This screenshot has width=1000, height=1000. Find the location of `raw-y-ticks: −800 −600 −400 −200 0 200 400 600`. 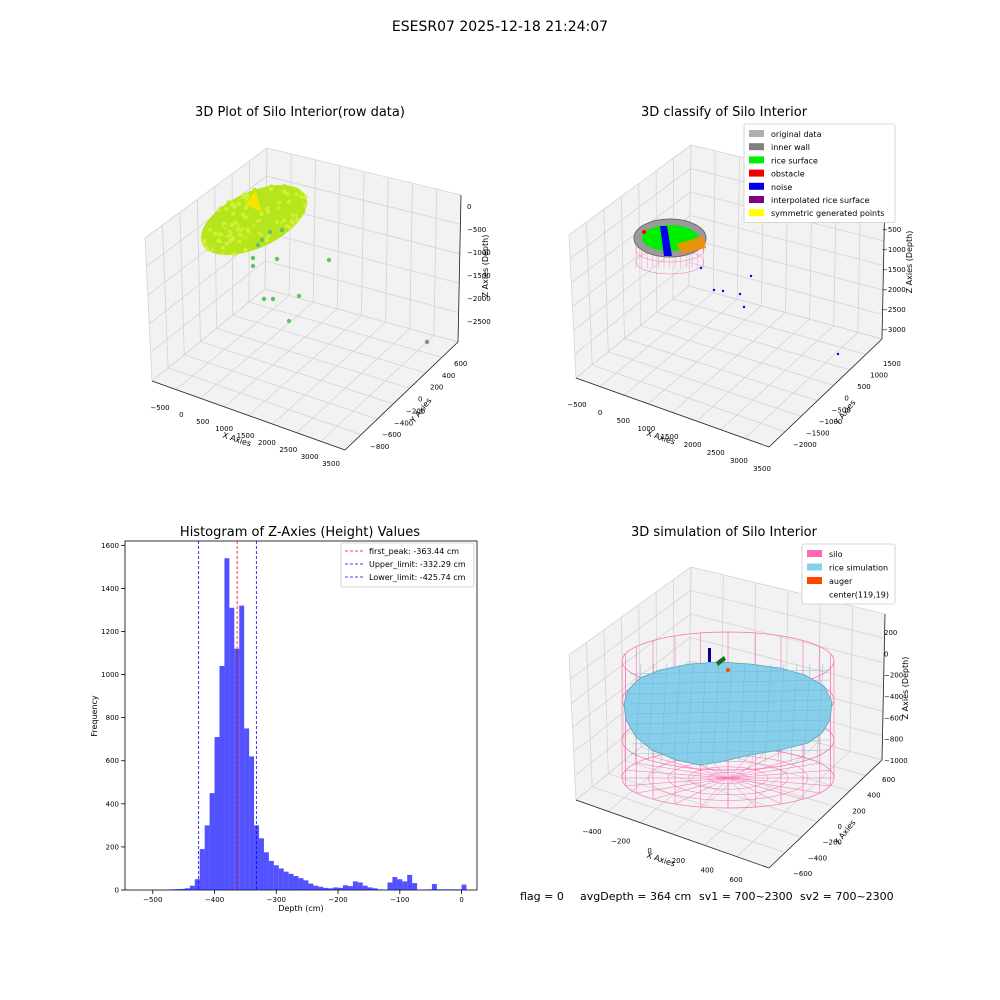

raw-y-ticks: −800 −600 −400 −200 0 200 400 600 is located at coordinates (418, 405).